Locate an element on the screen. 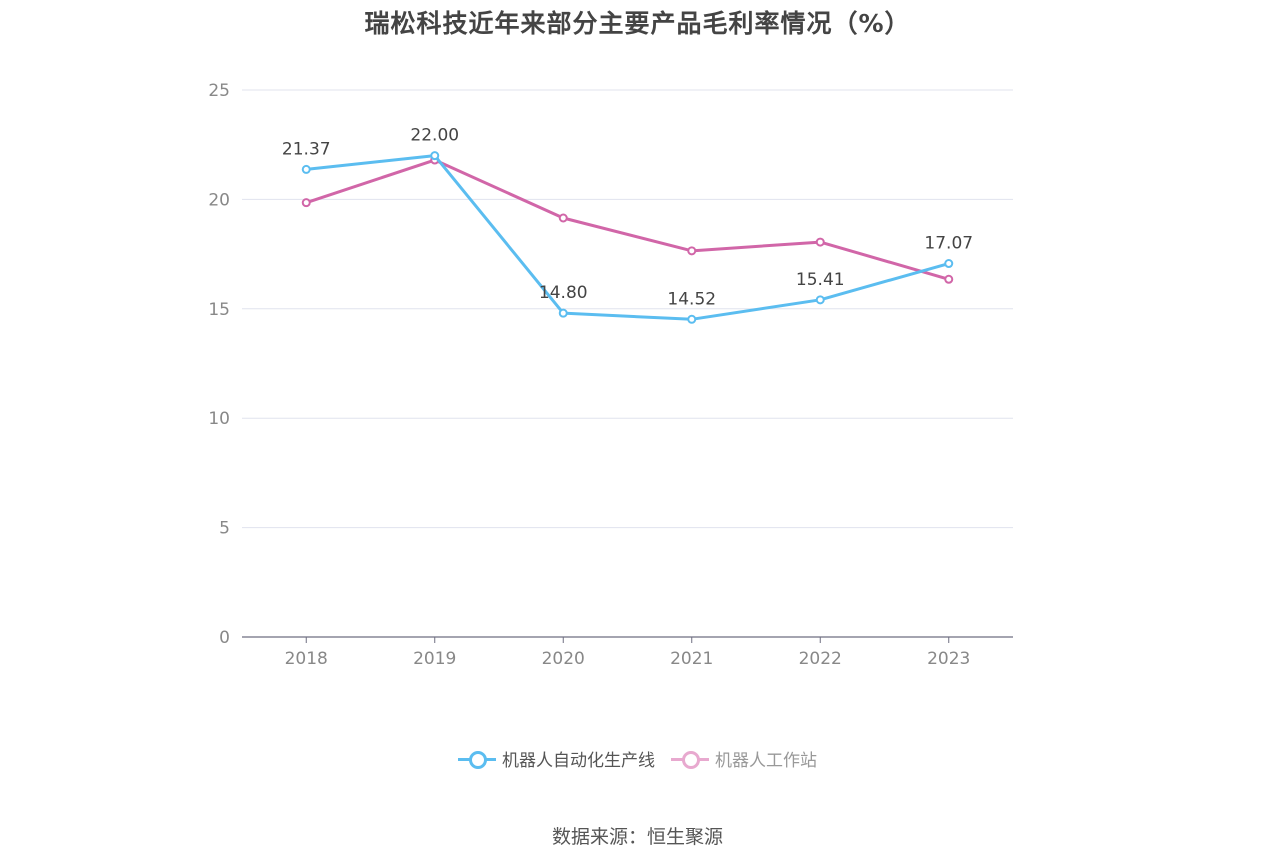 The image size is (1275, 862). data-label: 15.41 is located at coordinates (820, 280).